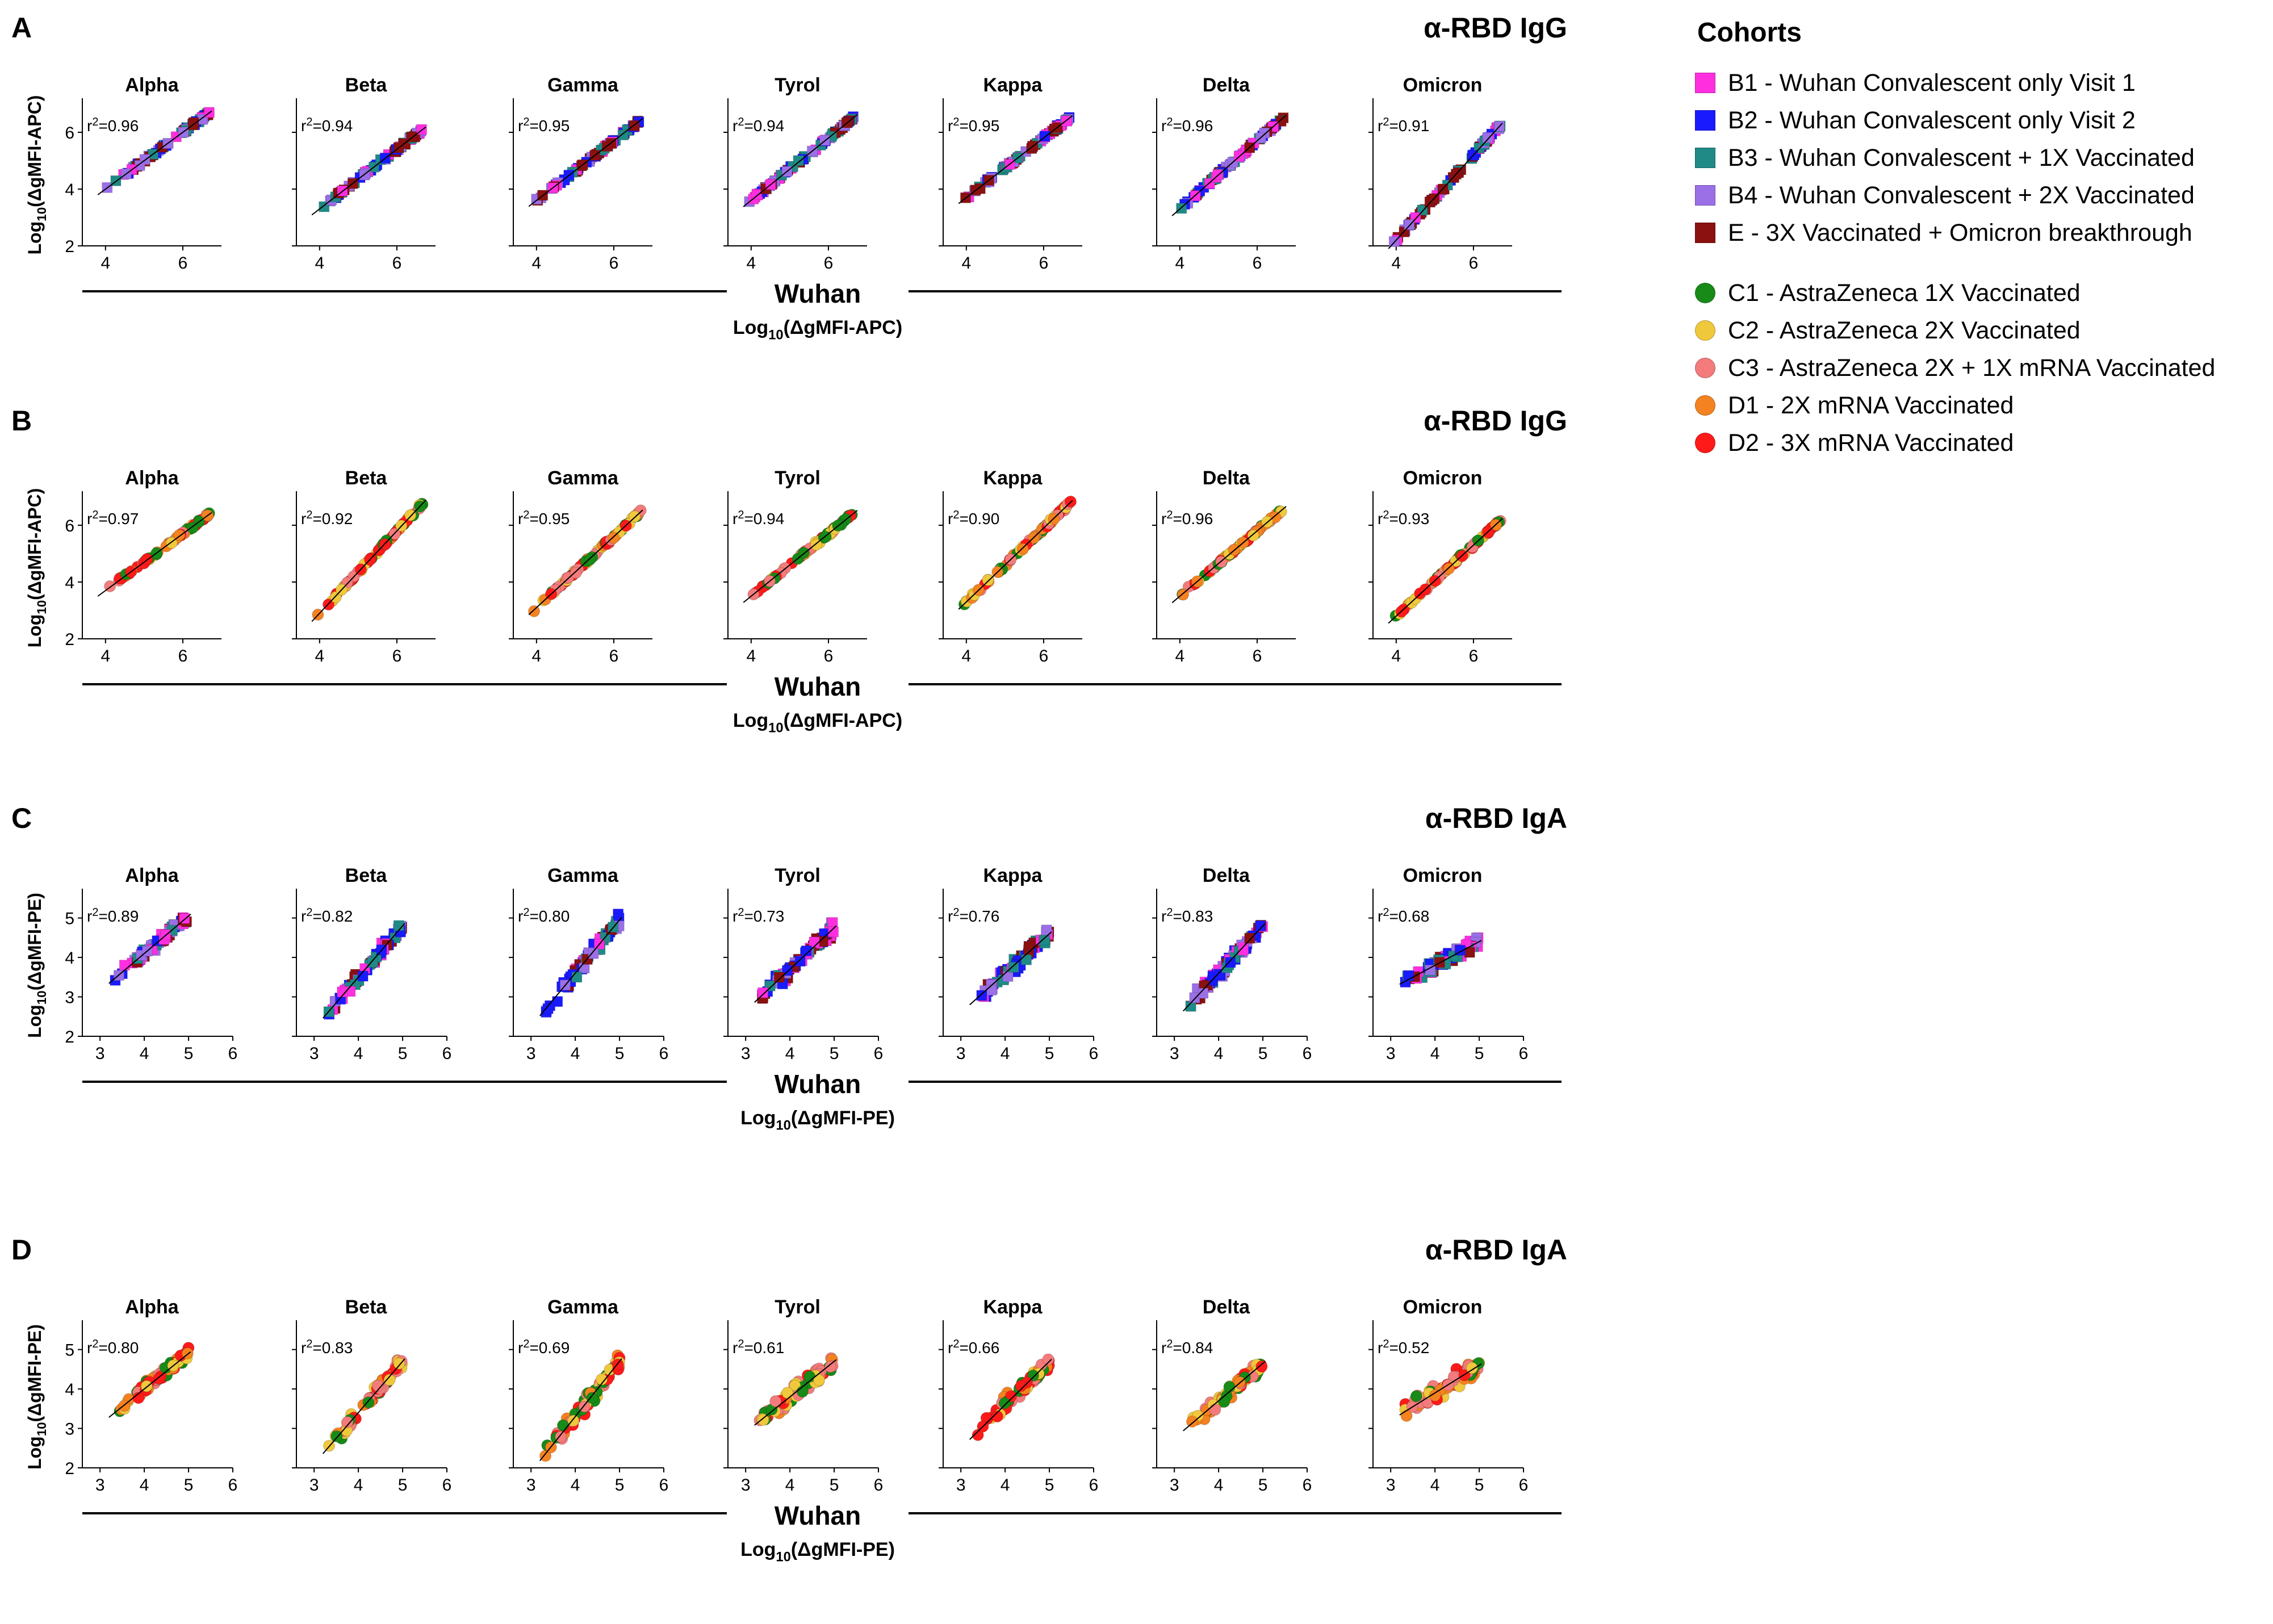 The height and width of the screenshot is (1624, 2273). I want to click on r-squared-label: r2=0.92, so click(327, 518).